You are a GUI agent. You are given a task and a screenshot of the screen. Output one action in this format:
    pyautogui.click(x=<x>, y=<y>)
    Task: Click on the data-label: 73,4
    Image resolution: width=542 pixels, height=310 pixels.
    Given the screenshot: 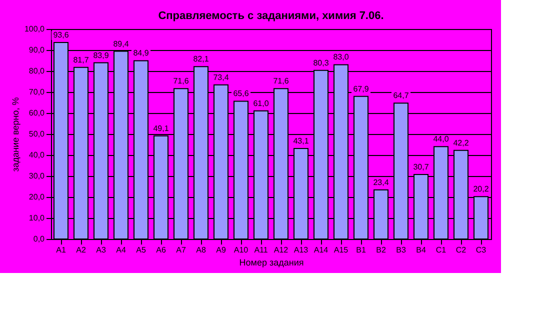 What is the action you would take?
    pyautogui.click(x=221, y=77)
    